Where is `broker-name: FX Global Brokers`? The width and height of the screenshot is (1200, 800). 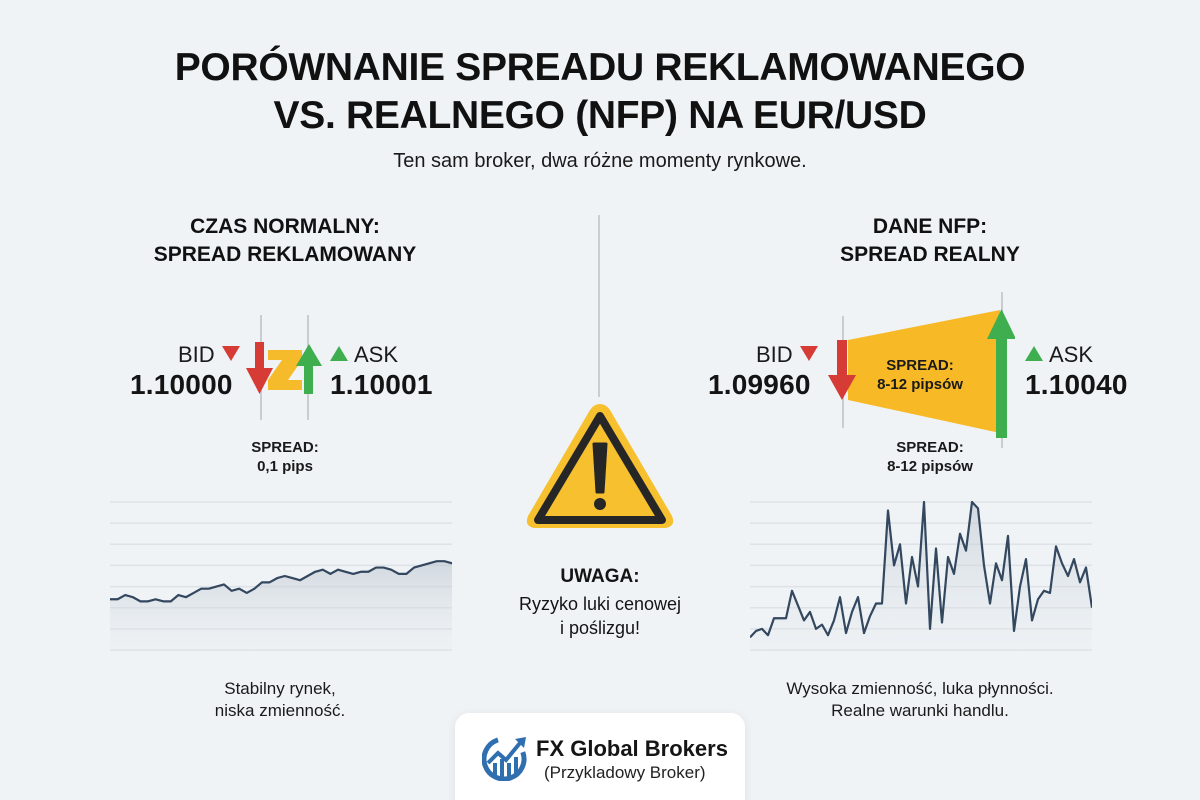 broker-name: FX Global Brokers is located at coordinates (632, 748).